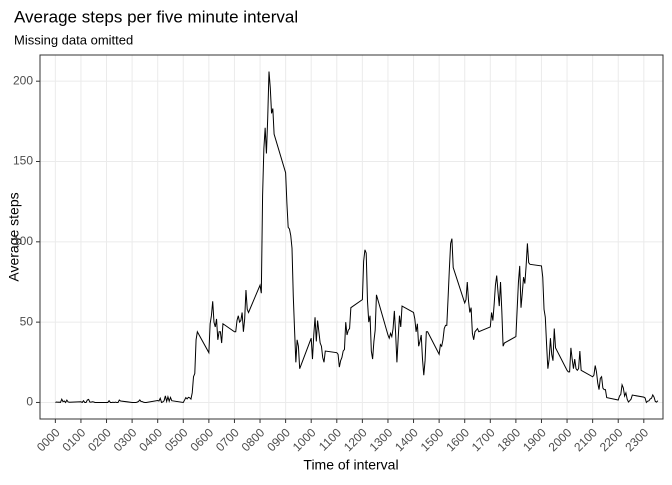 This screenshot has width=672, height=485. I want to click on x-tick-label: 0400, so click(150, 439).